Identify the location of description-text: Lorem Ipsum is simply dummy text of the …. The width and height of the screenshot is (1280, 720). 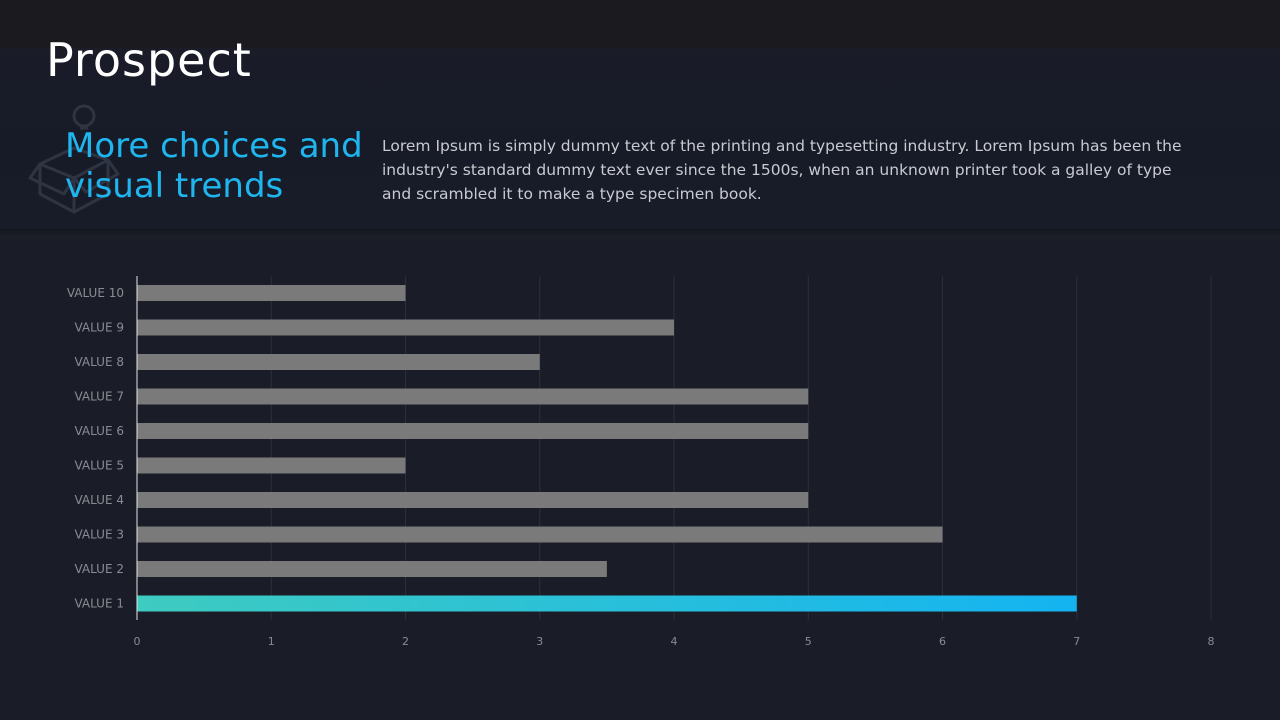
(782, 170).